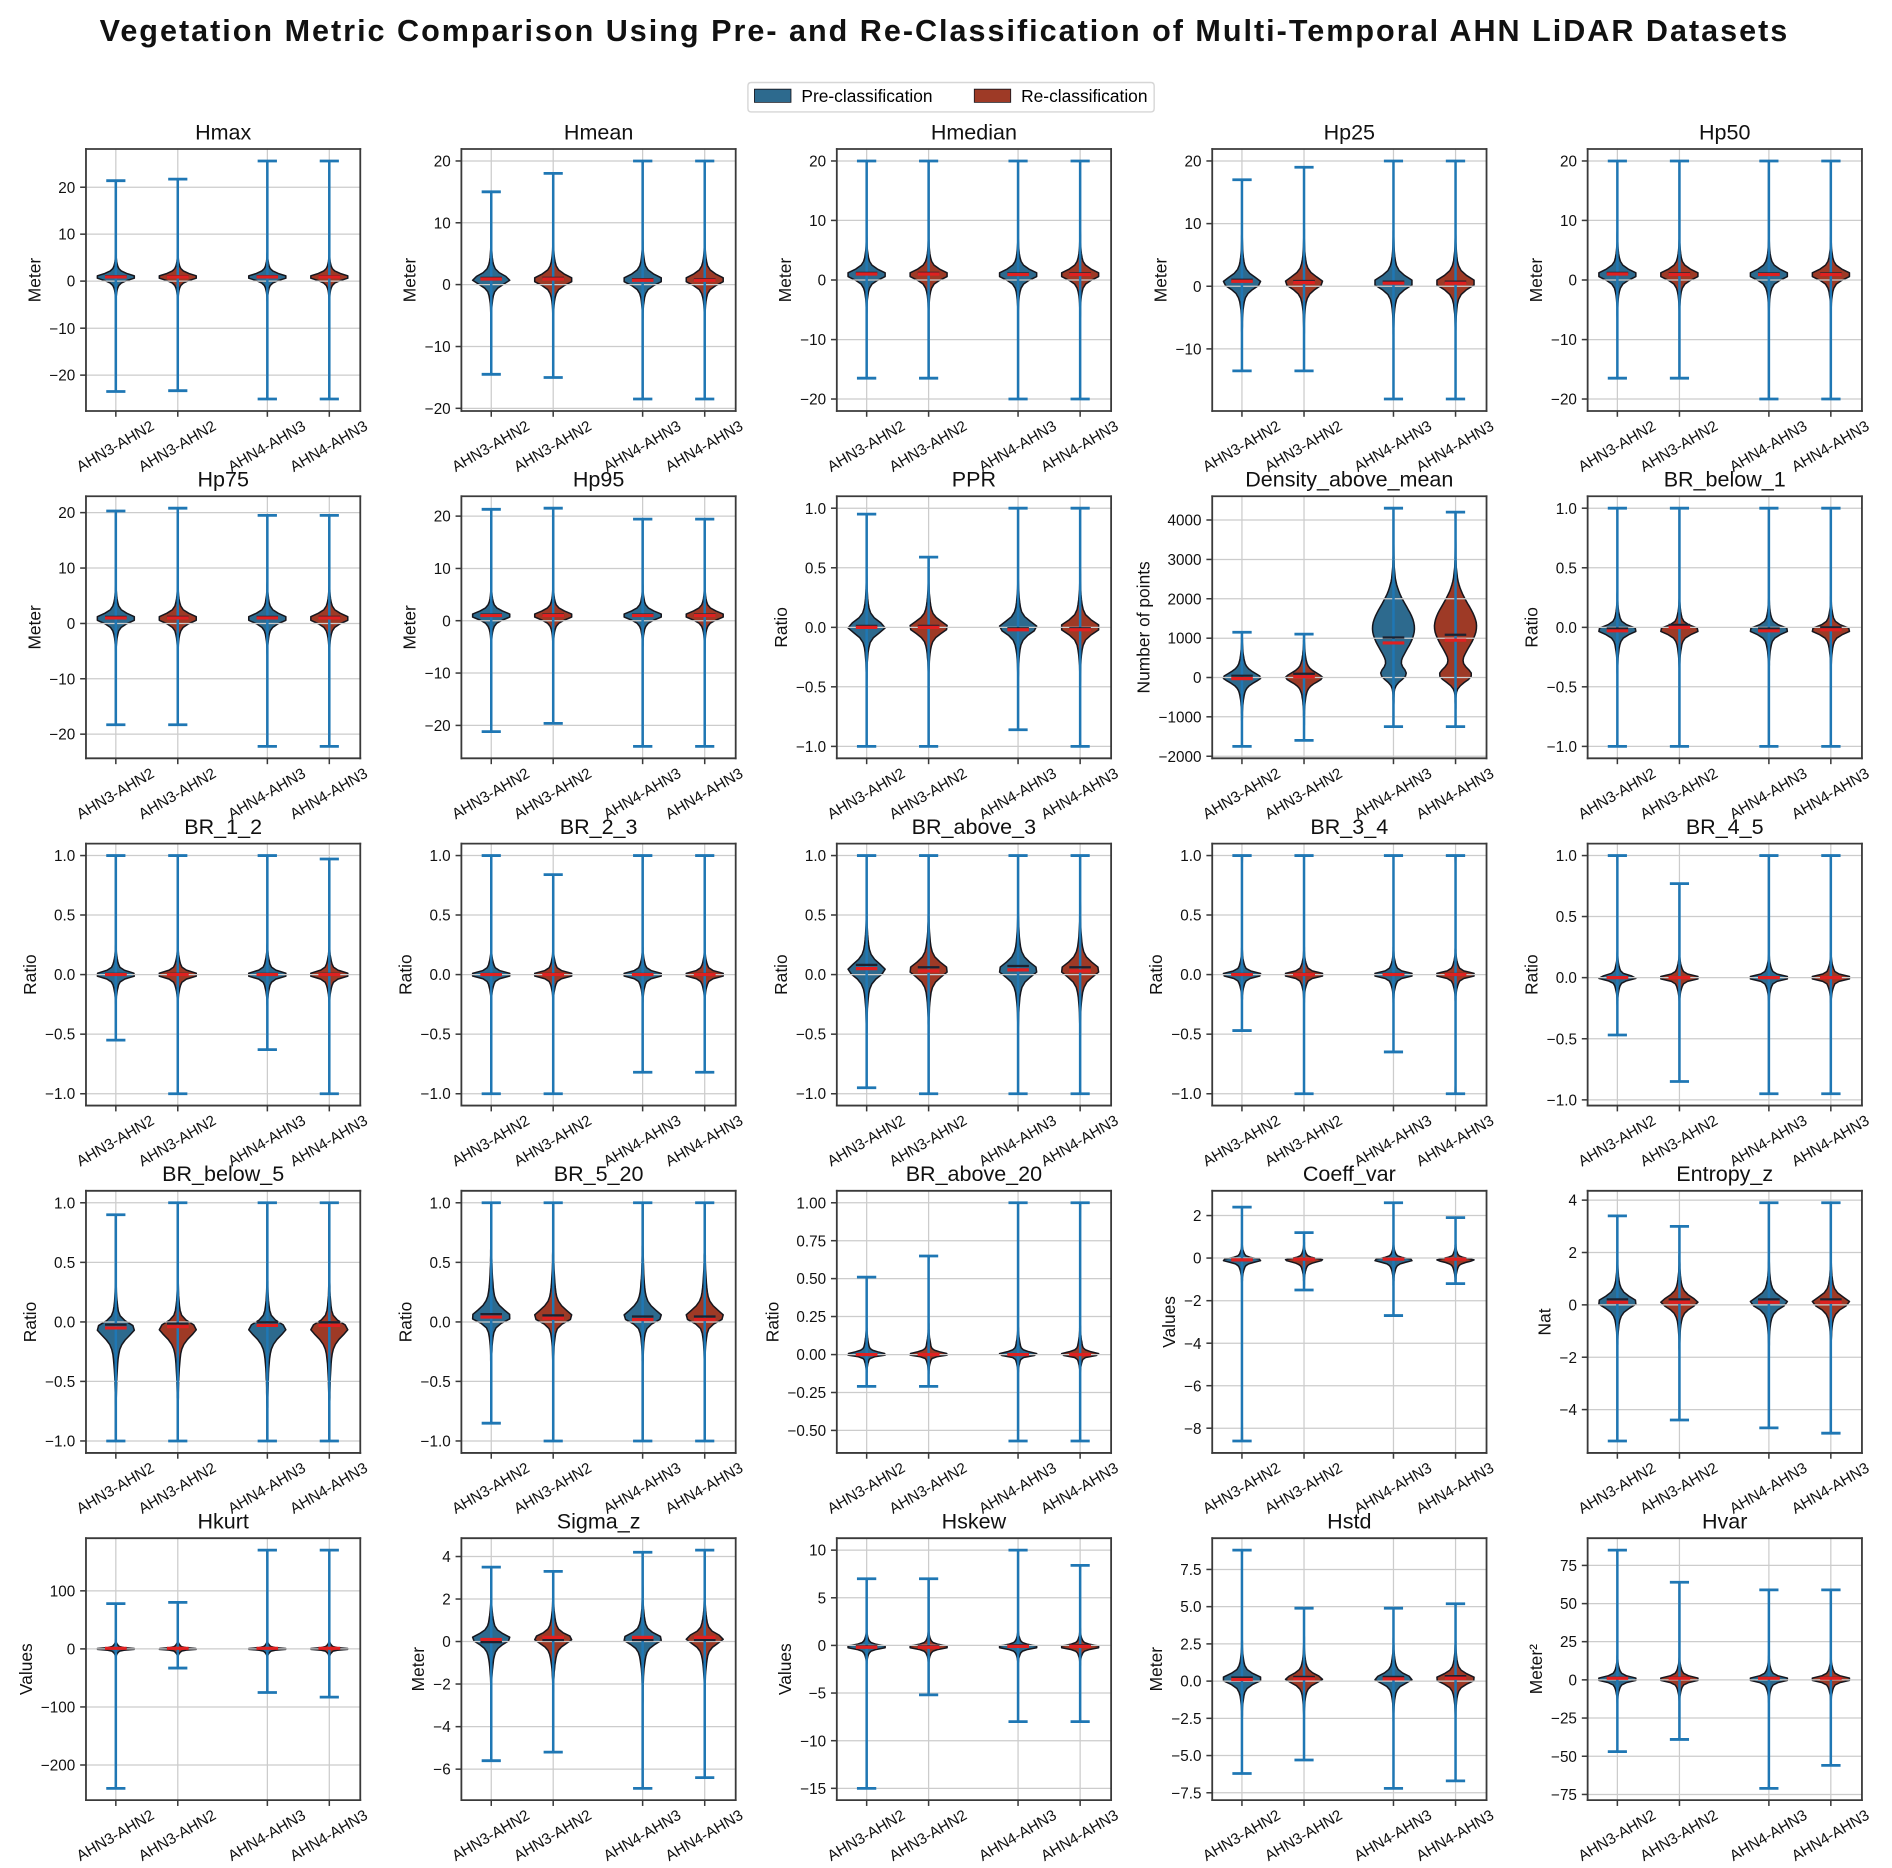  I want to click on svg-text: Sigma_z, so click(599, 1521).